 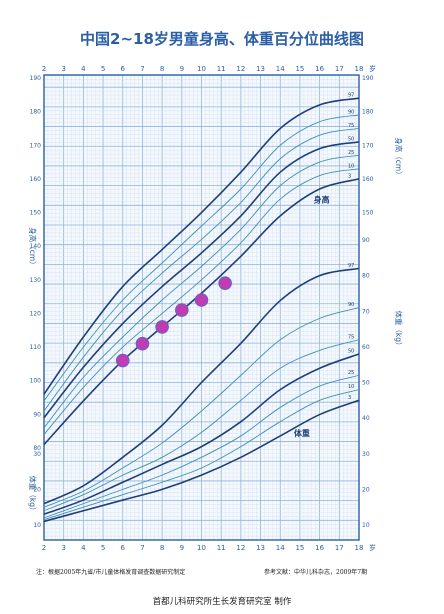 What do you see at coordinates (44, 548) in the screenshot?
I see `x-tick-bottom: 2` at bounding box center [44, 548].